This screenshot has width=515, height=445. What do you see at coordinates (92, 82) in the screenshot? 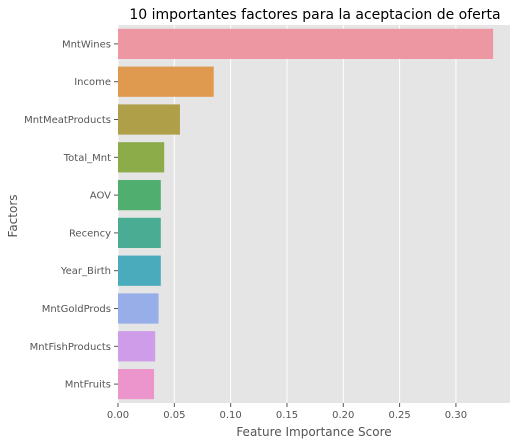
I see `y-tick-label: Income` at bounding box center [92, 82].